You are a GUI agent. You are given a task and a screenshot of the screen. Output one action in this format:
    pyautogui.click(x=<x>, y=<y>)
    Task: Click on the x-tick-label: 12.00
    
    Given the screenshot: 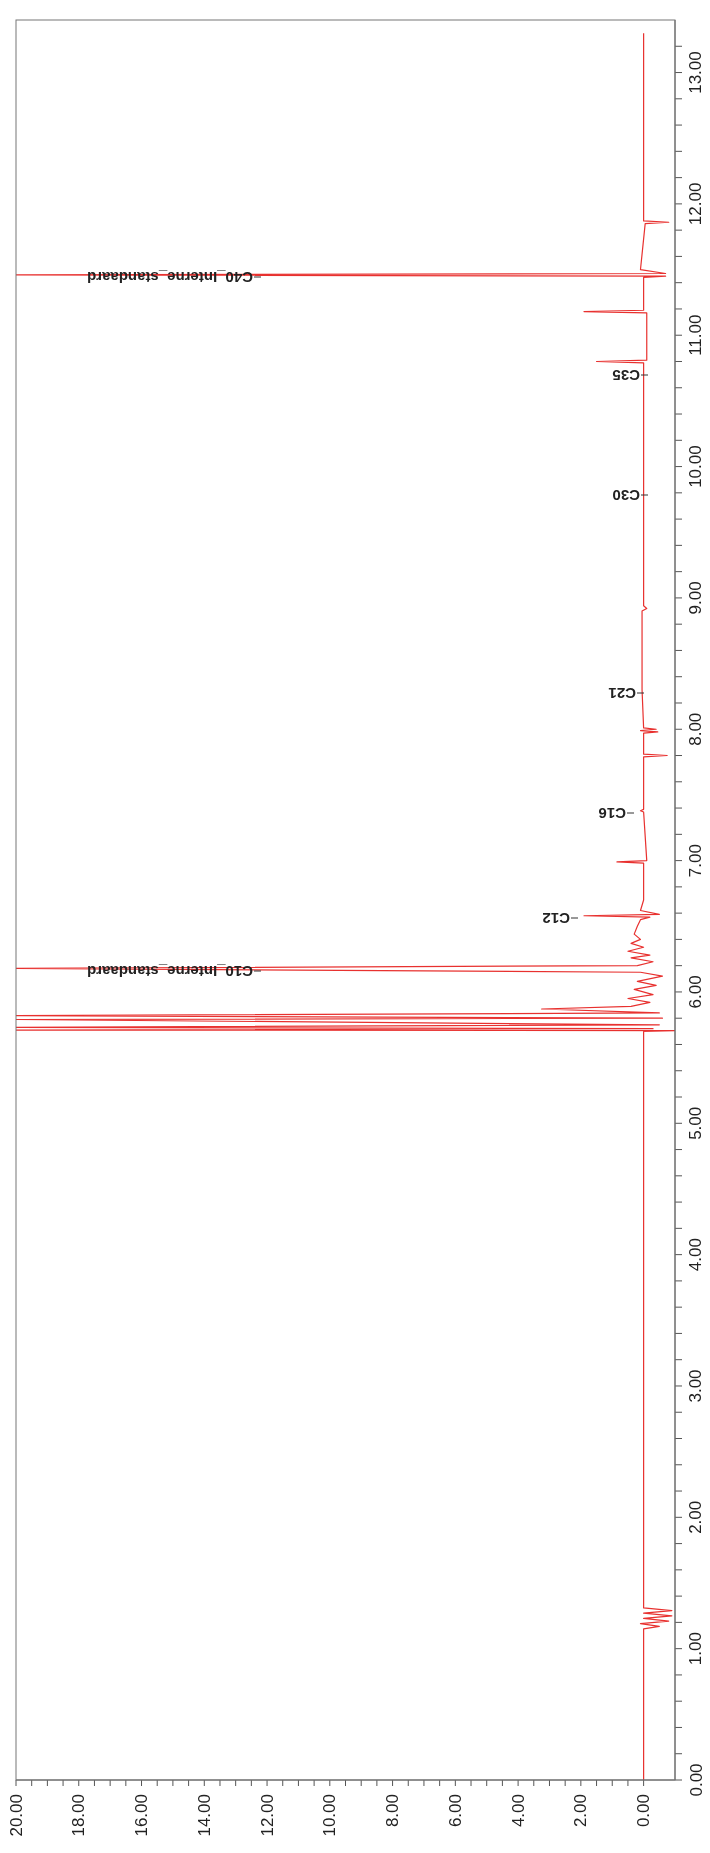 What is the action you would take?
    pyautogui.click(x=267, y=1815)
    